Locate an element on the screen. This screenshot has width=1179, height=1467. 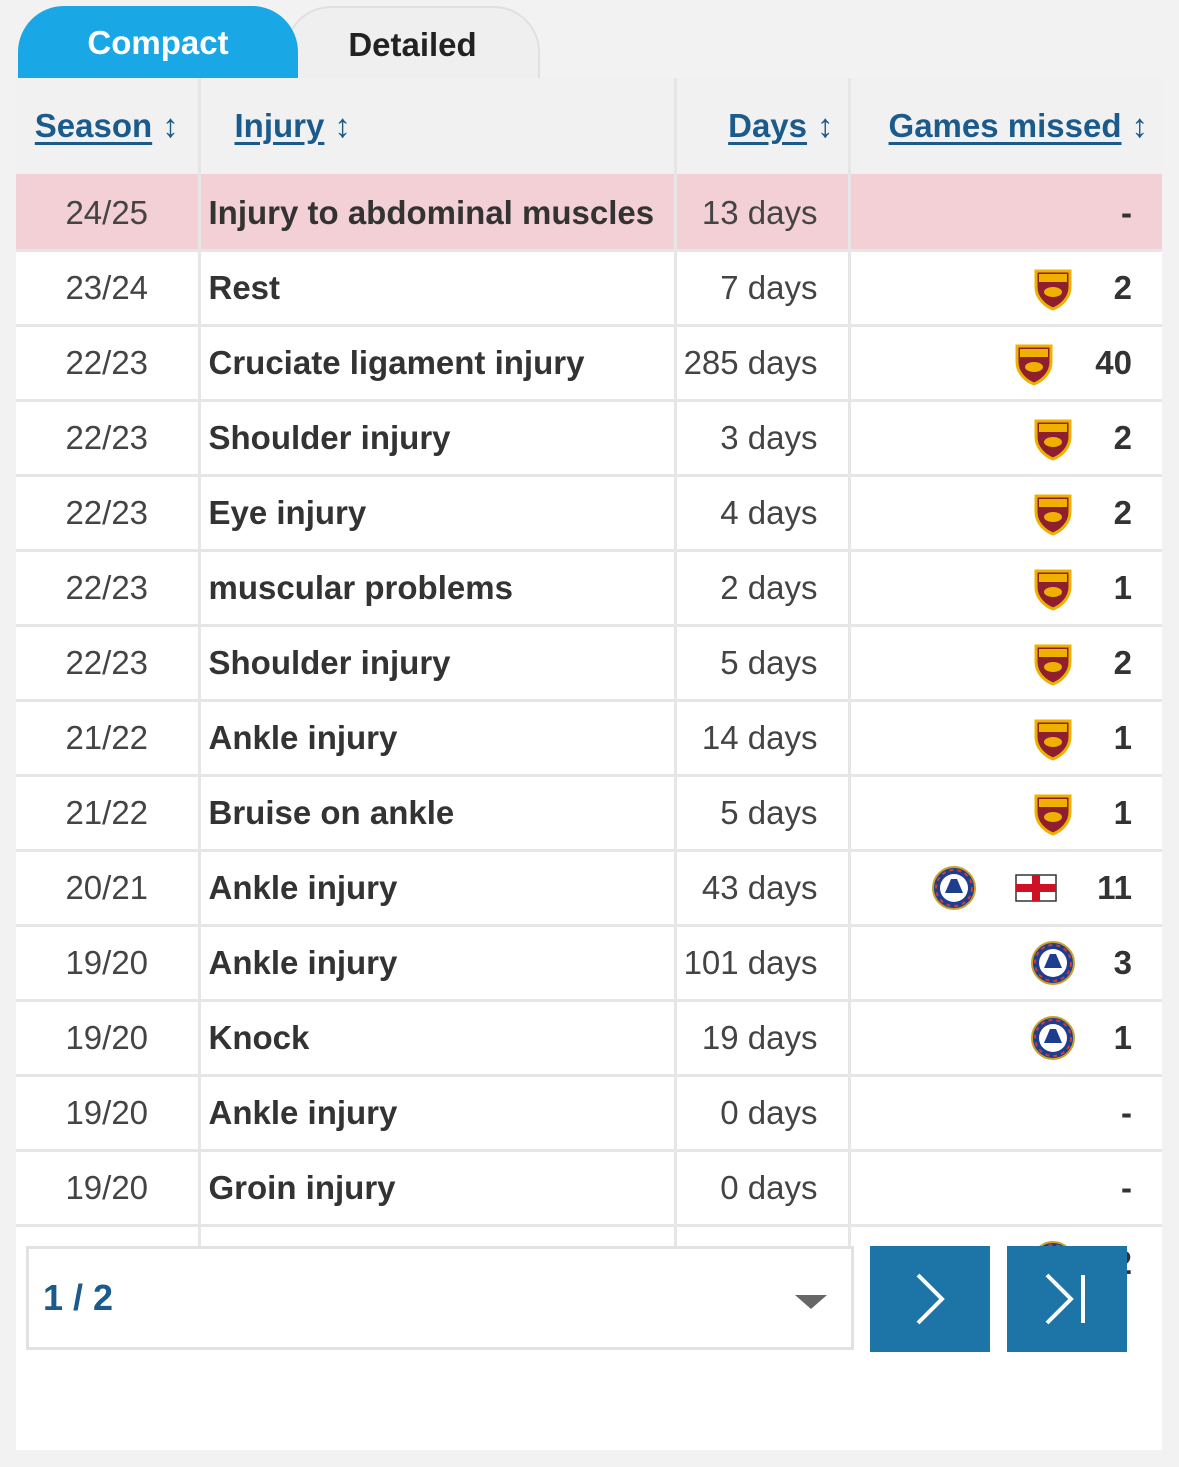
table-row: 21/22 Bruise on ankle 5 days 1 is located at coordinates (589, 812).